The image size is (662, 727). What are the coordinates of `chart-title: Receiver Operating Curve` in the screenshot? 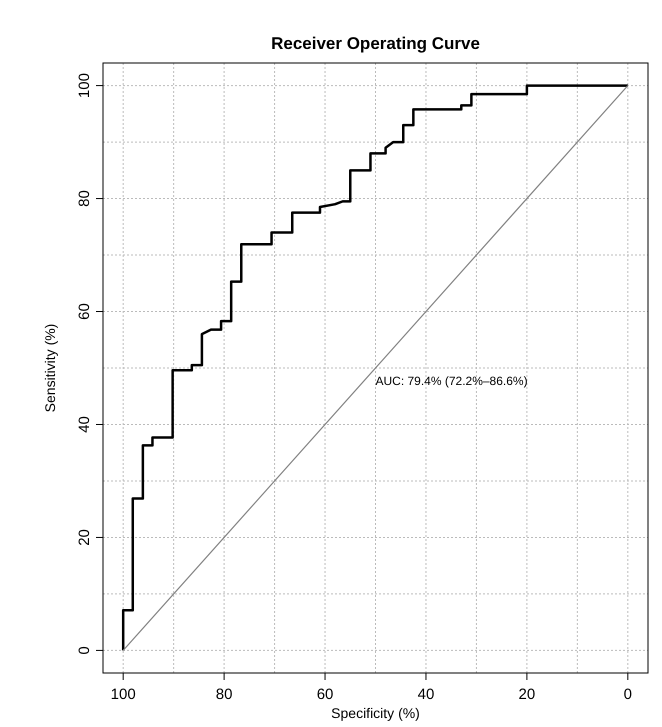 It's located at (375, 43).